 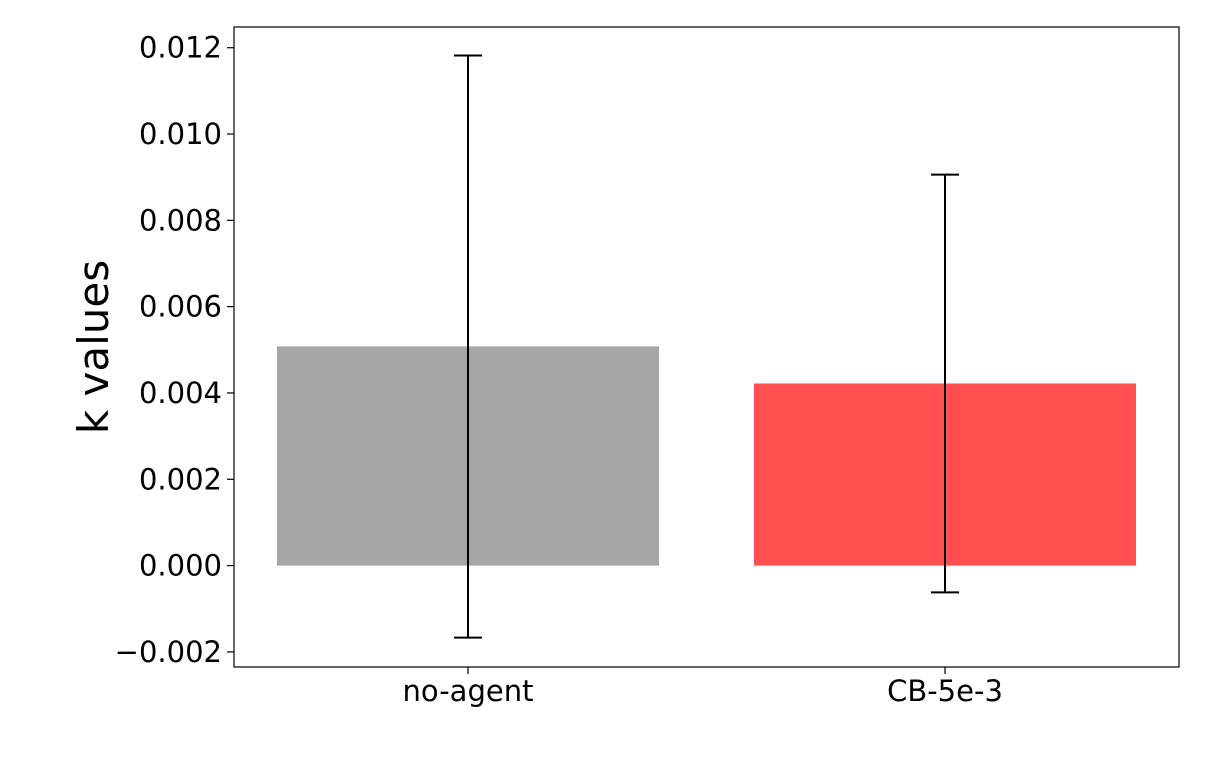 I want to click on y-axis-title: k values, so click(x=93, y=347).